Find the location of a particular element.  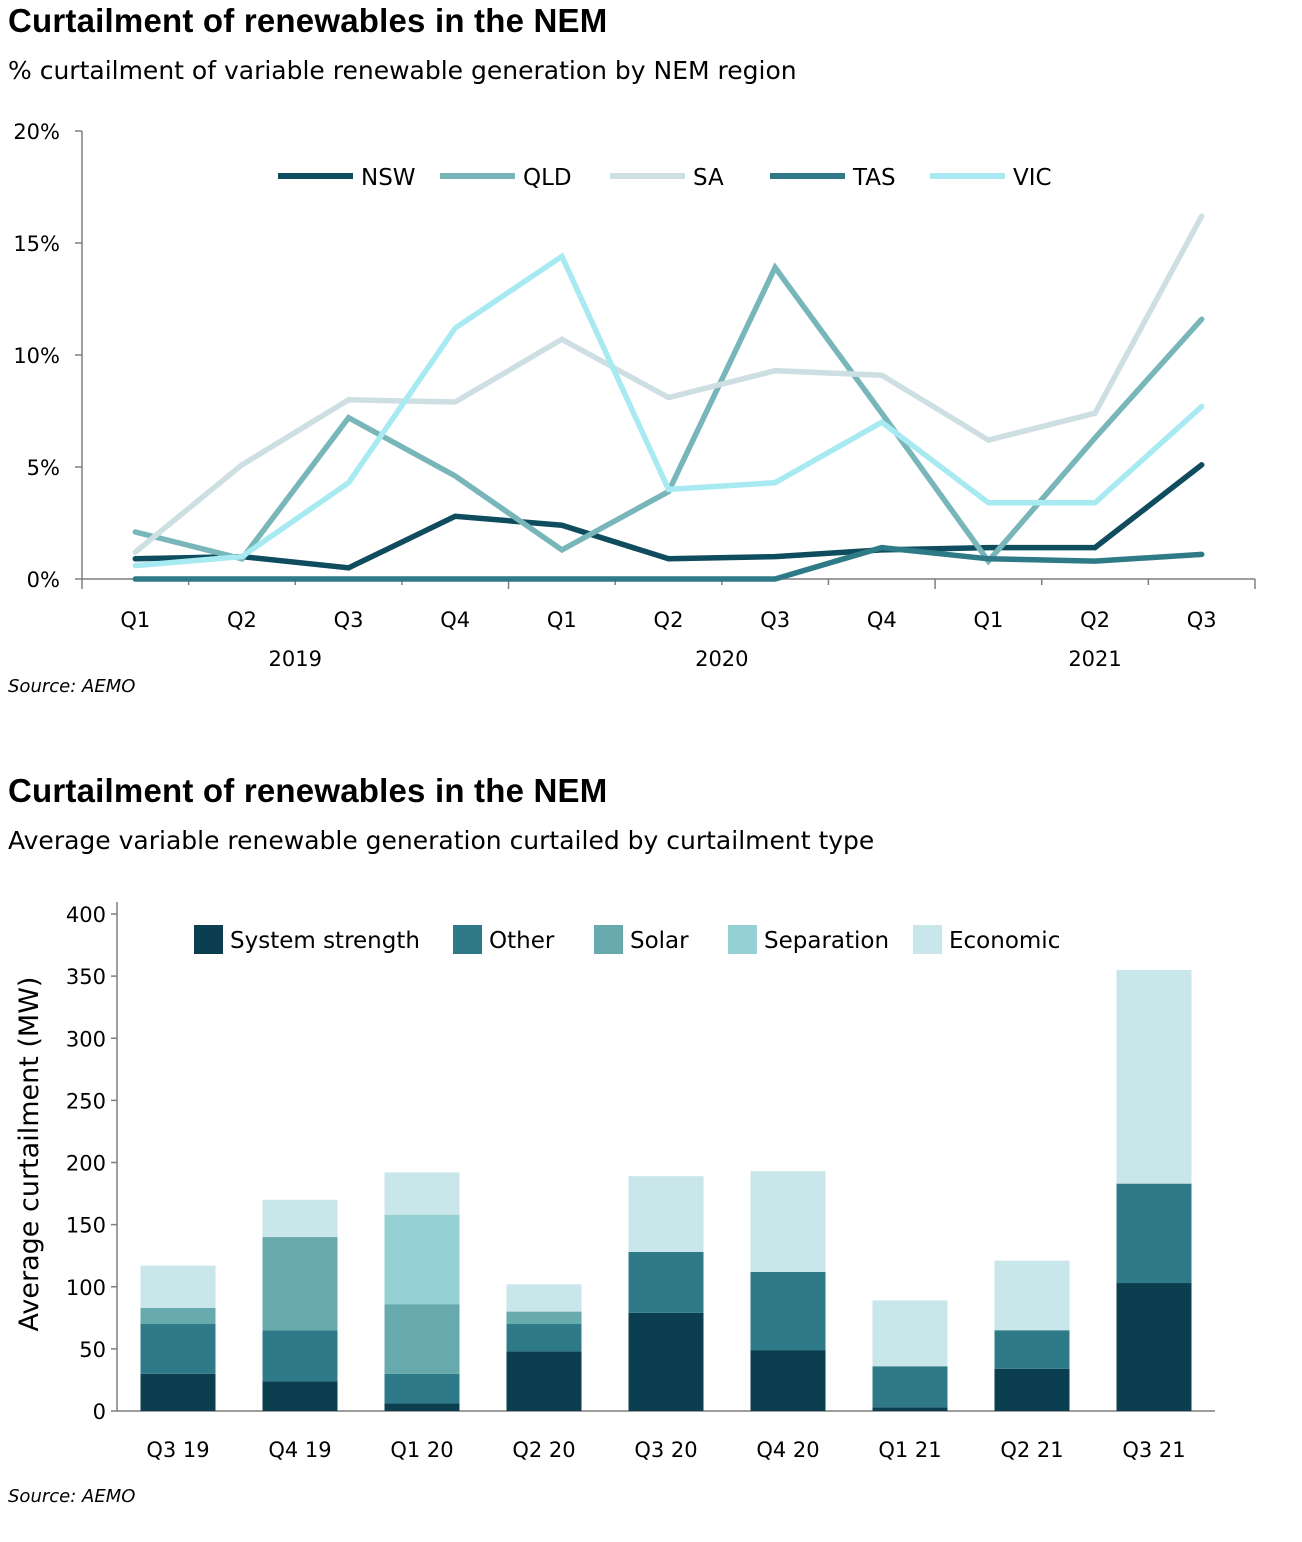

legend-item-vic: VIC is located at coordinates (991, 178).